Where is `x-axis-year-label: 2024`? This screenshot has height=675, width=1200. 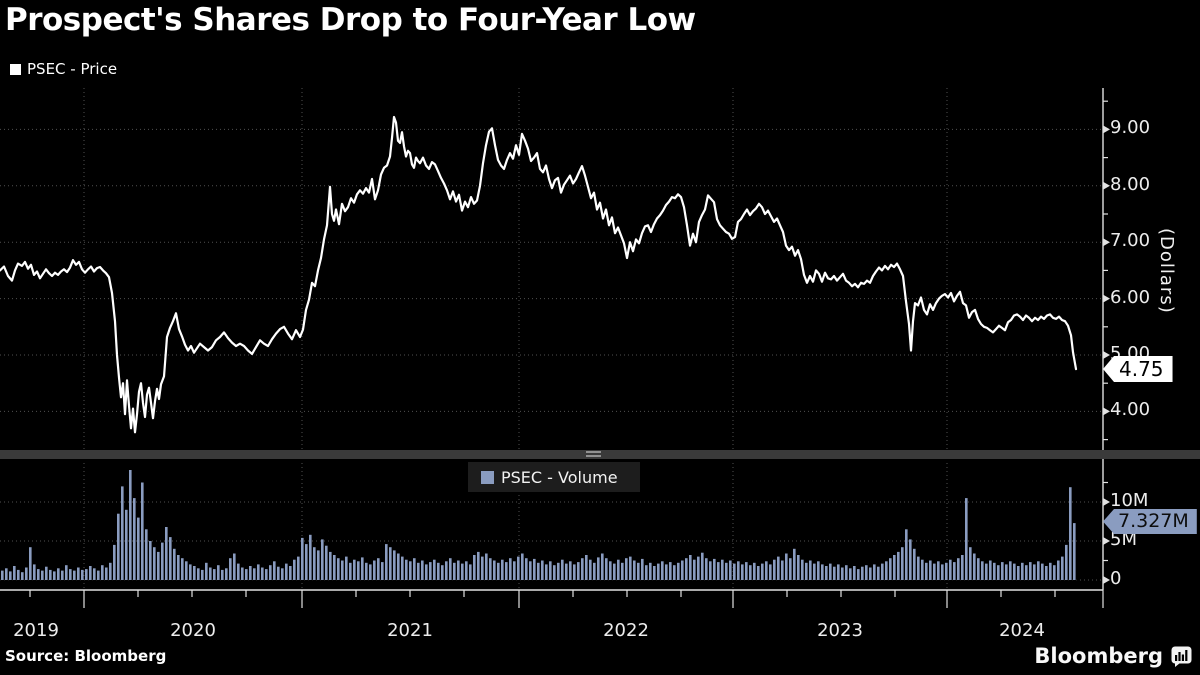
x-axis-year-label: 2024 is located at coordinates (1022, 630).